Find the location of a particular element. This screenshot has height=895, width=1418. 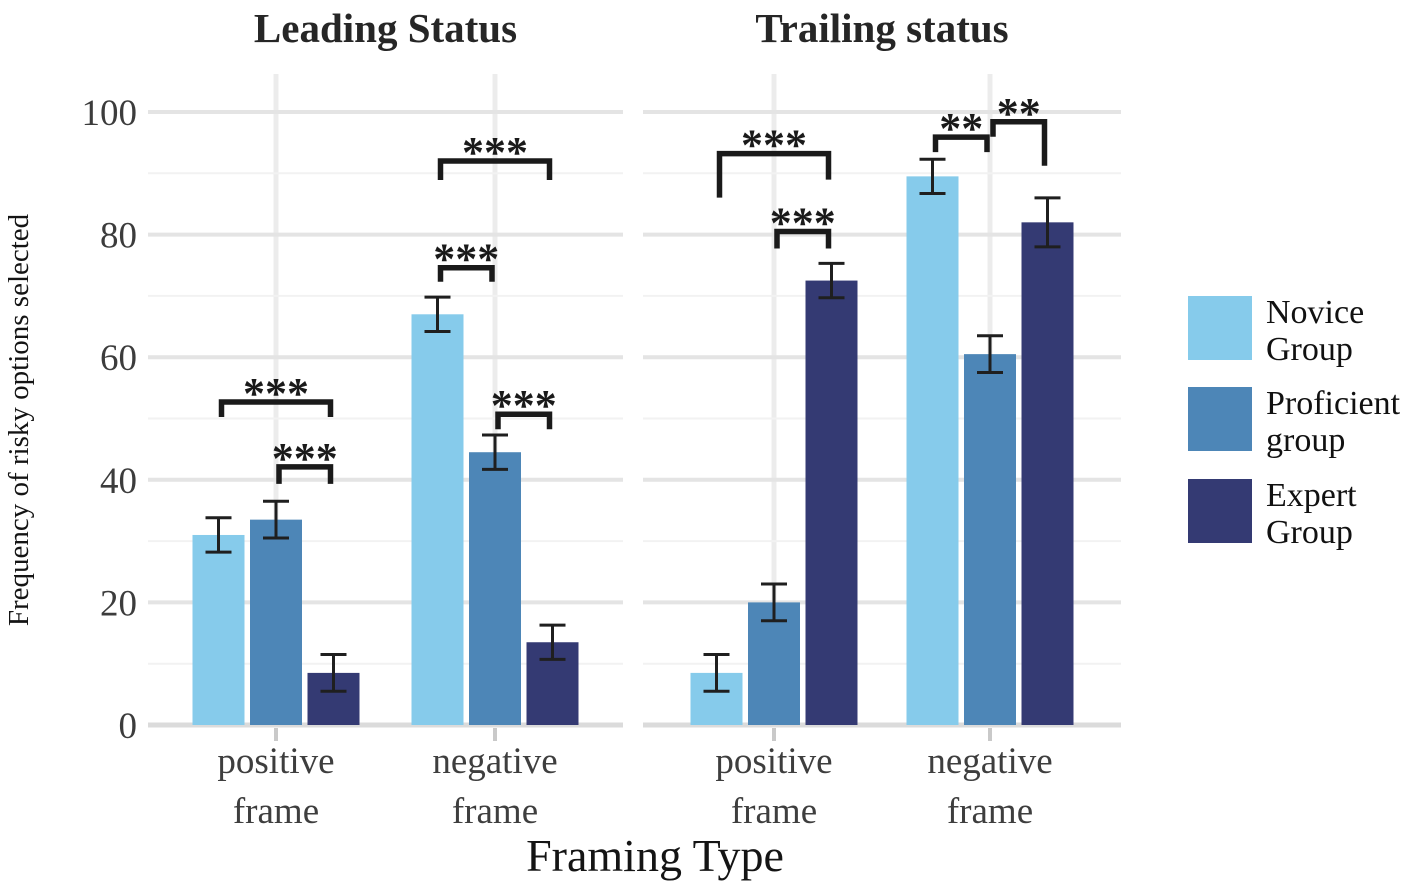

y-tick-label: 40 is located at coordinates (118, 481).